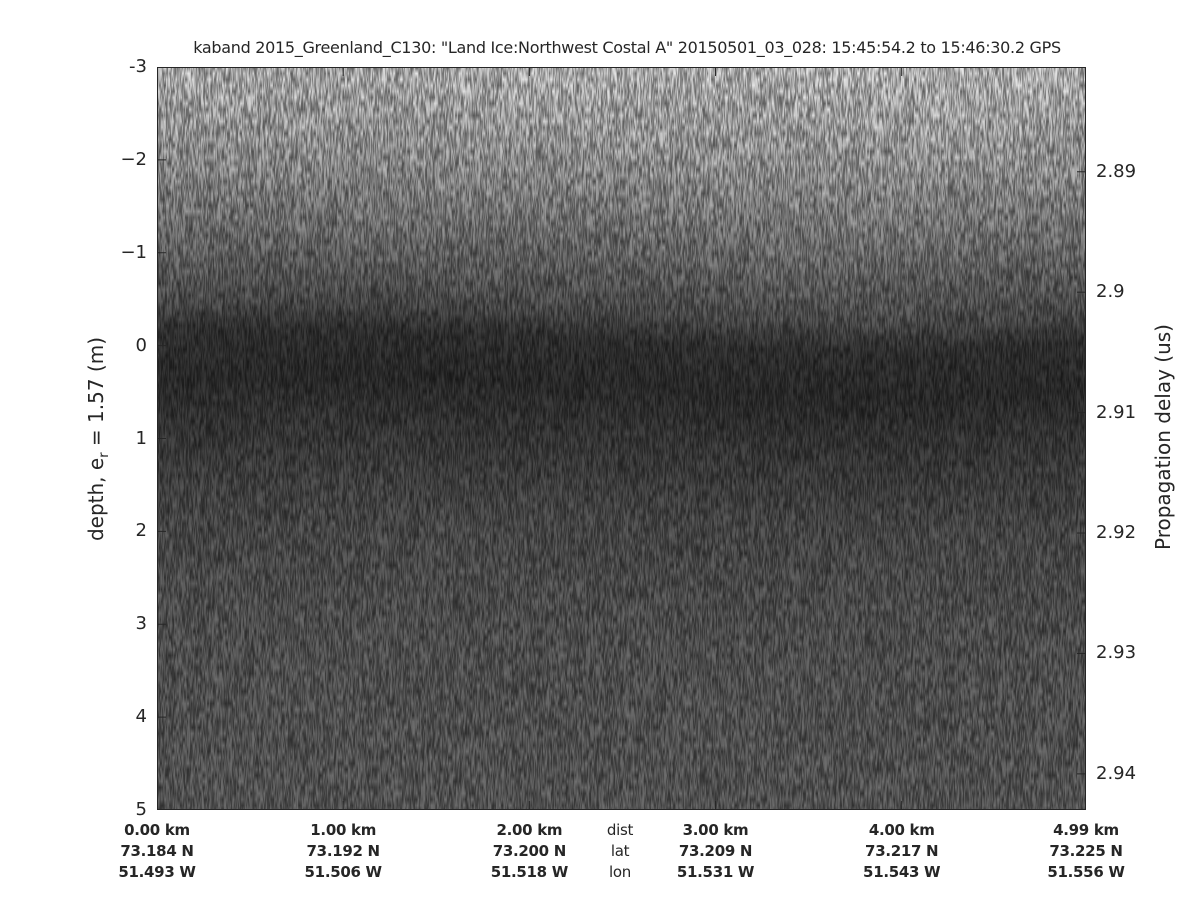 The width and height of the screenshot is (1200, 900). I want to click on x-tick-label-lat: 73.217 N, so click(902, 851).